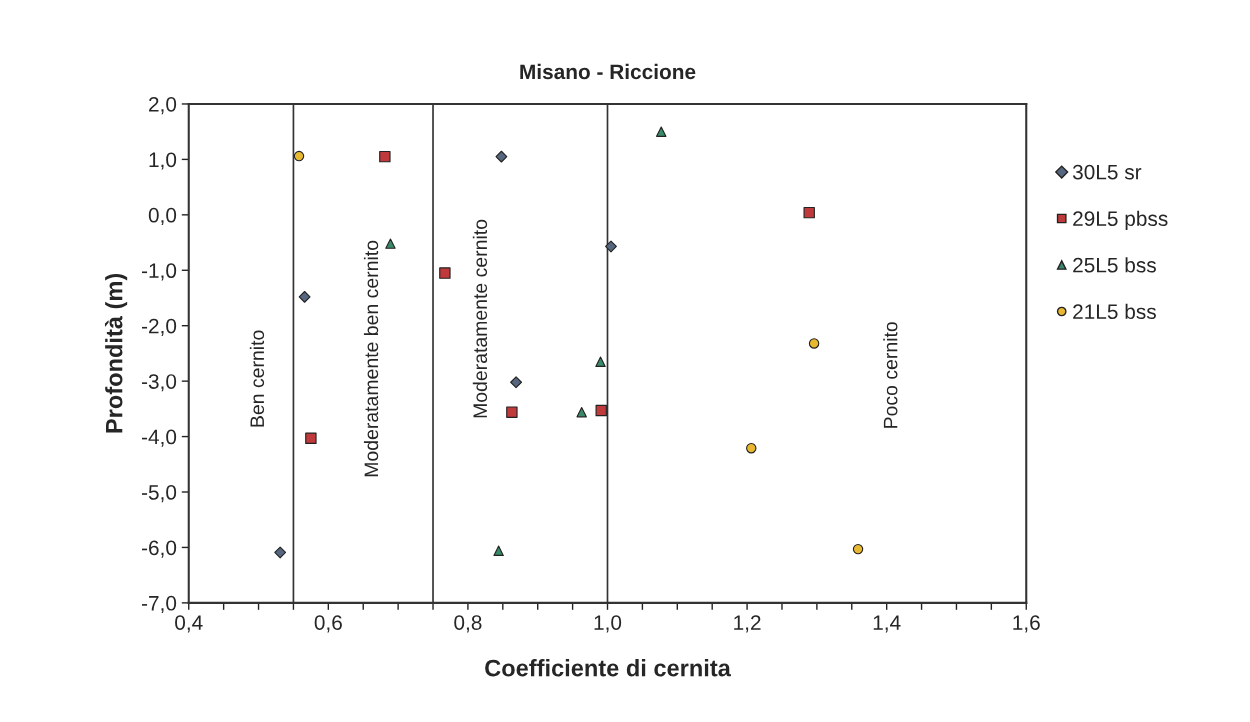 Image resolution: width=1250 pixels, height=722 pixels. Describe the element at coordinates (608, 668) in the screenshot. I see `x-axis-title: Coefficiente di cernita` at that location.